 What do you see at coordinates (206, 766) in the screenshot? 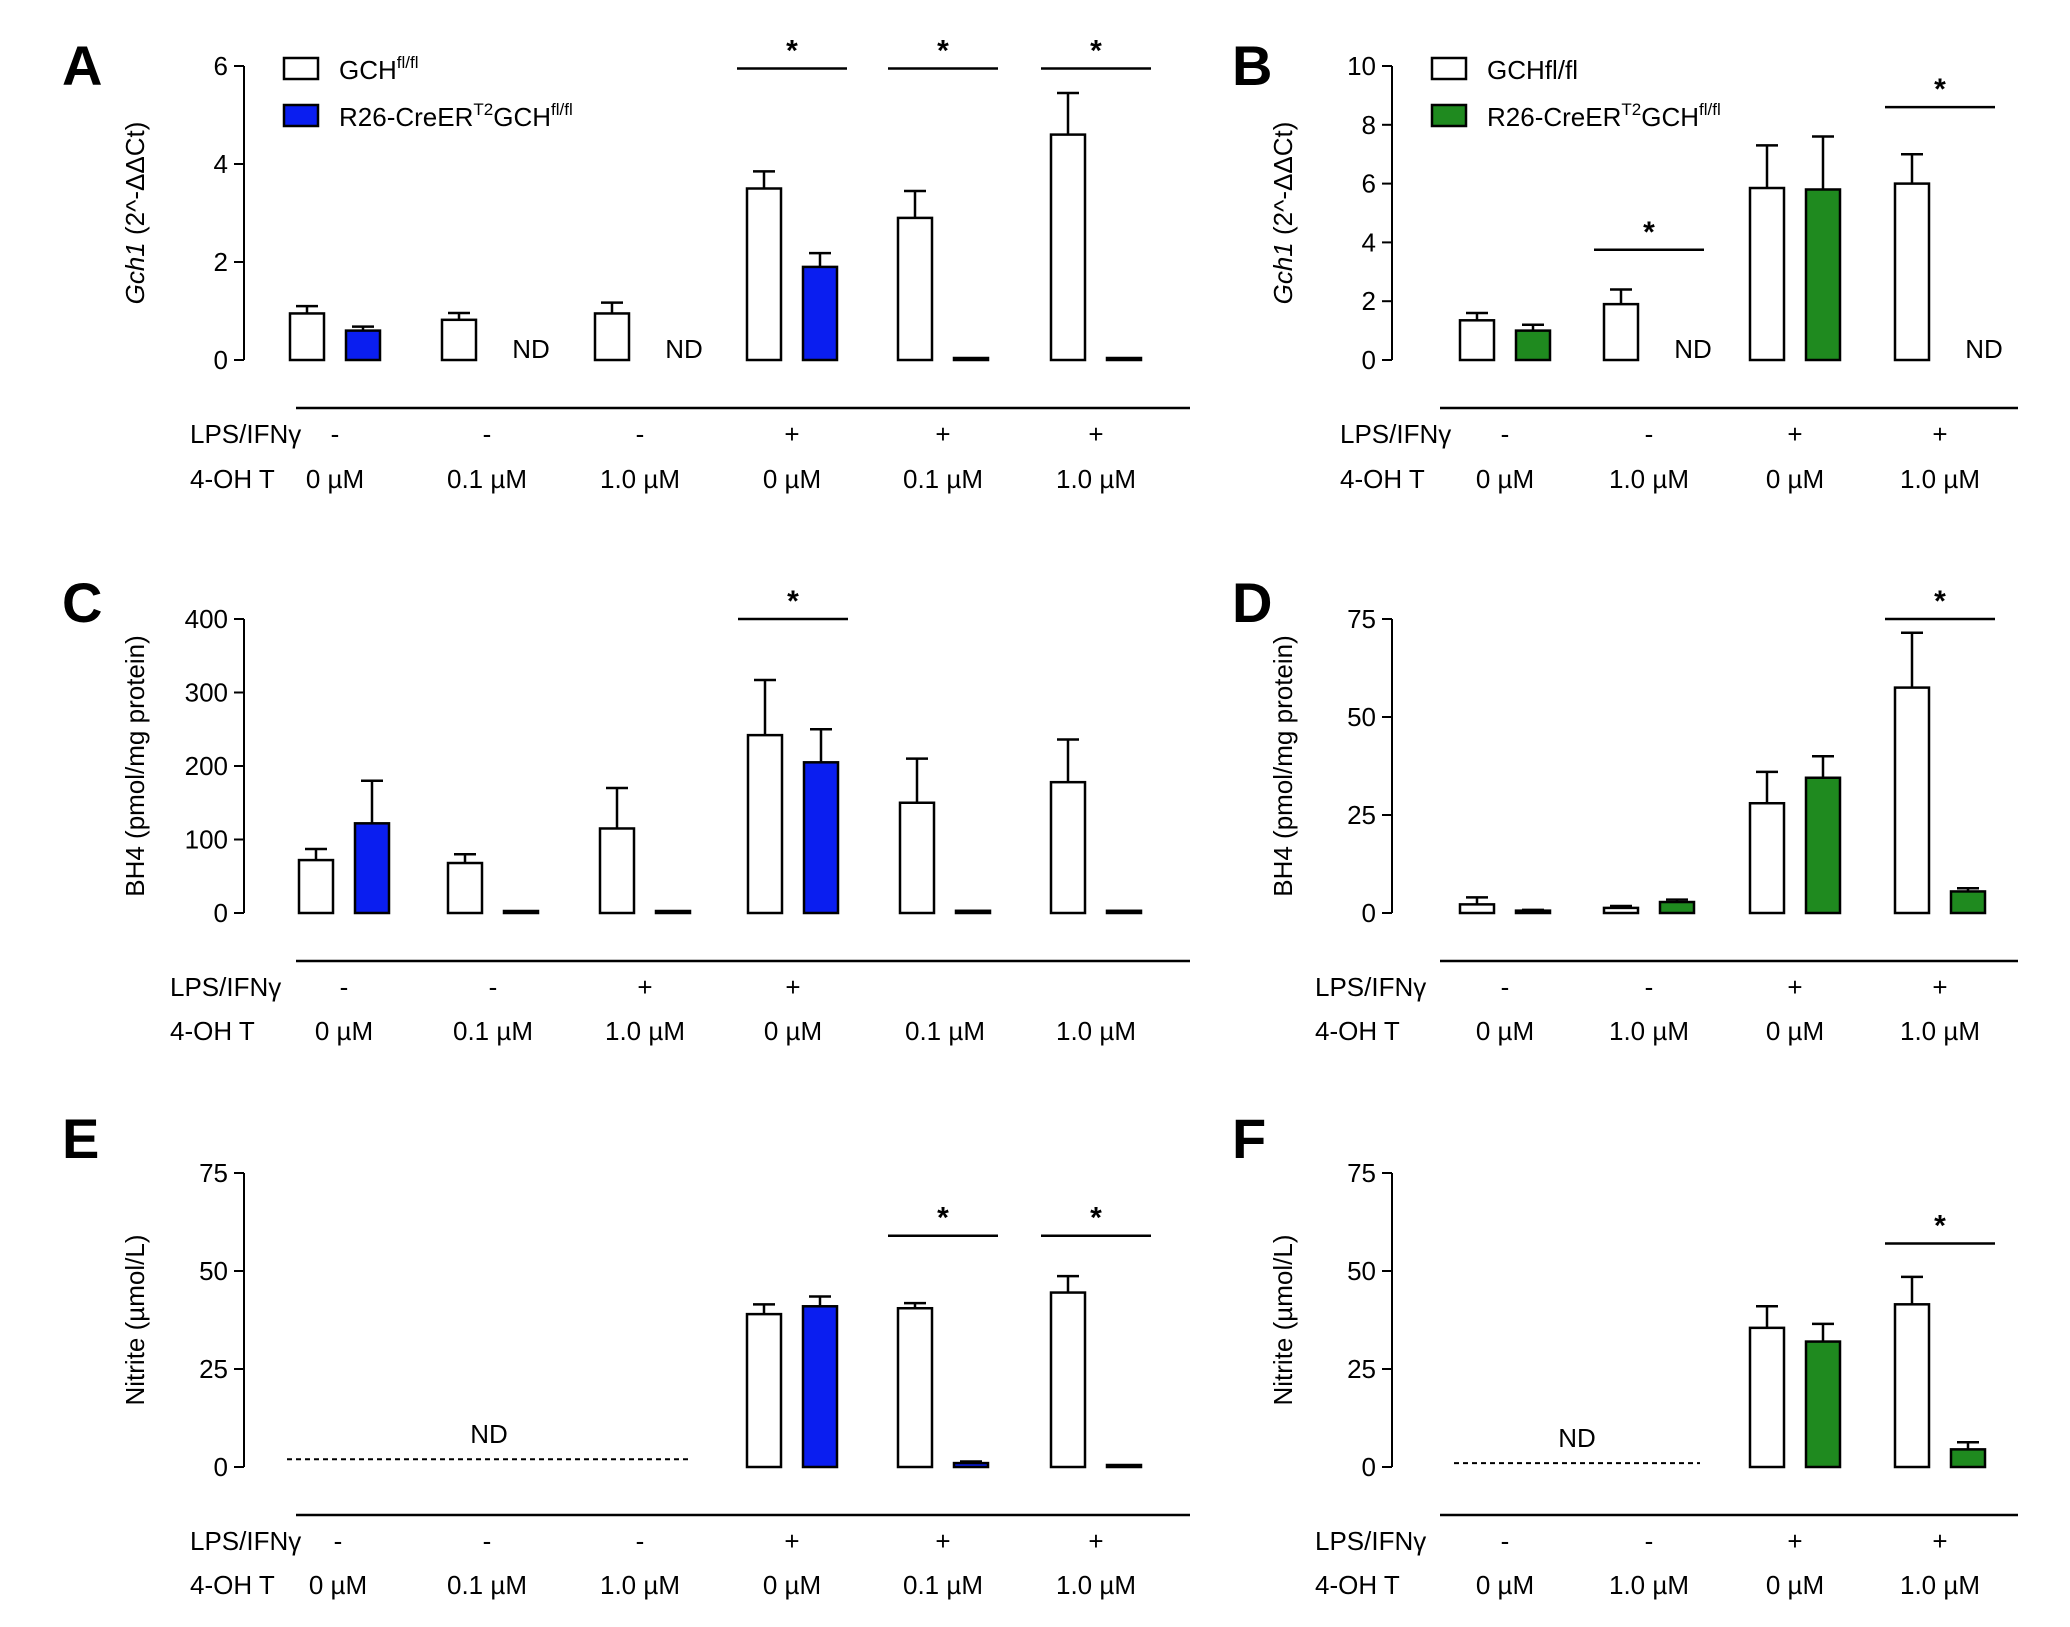
I see `y-tick-label: 200` at bounding box center [206, 766].